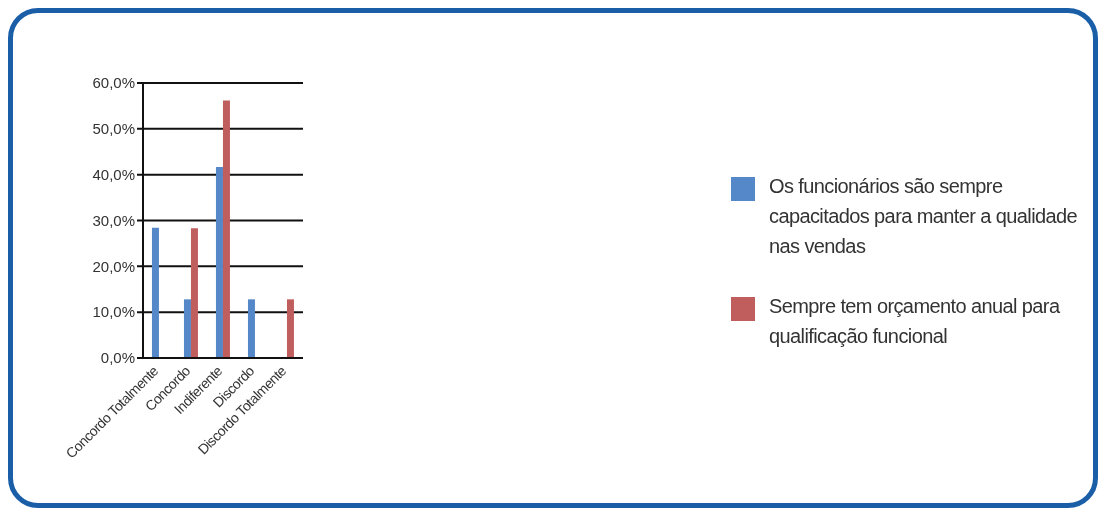  What do you see at coordinates (113, 83) in the screenshot?
I see `y-tick-label: 60,0%` at bounding box center [113, 83].